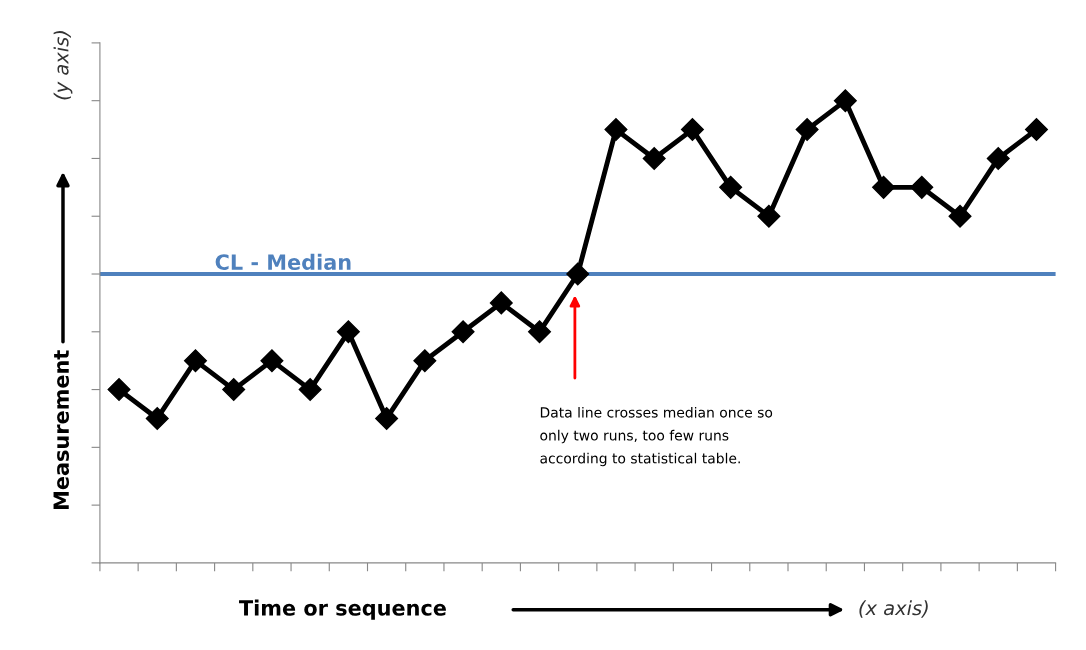 The width and height of the screenshot is (1086, 650). Describe the element at coordinates (342, 609) in the screenshot. I see `x-axis-title: Time or sequence` at that location.